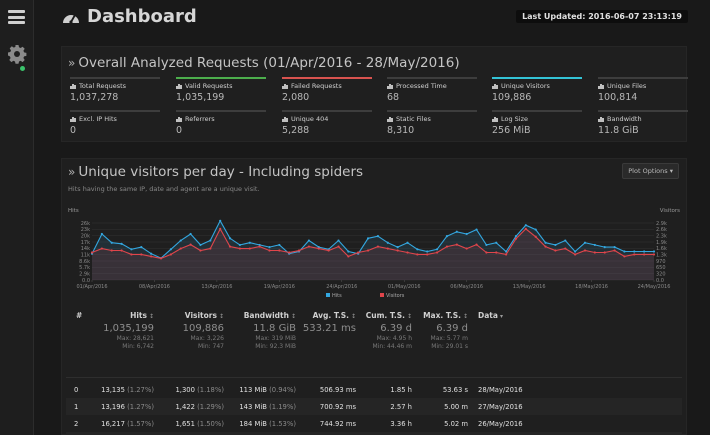  I want to click on last-updated-label: Last Updated: 2016-06-07 23:13:19, so click(602, 16).